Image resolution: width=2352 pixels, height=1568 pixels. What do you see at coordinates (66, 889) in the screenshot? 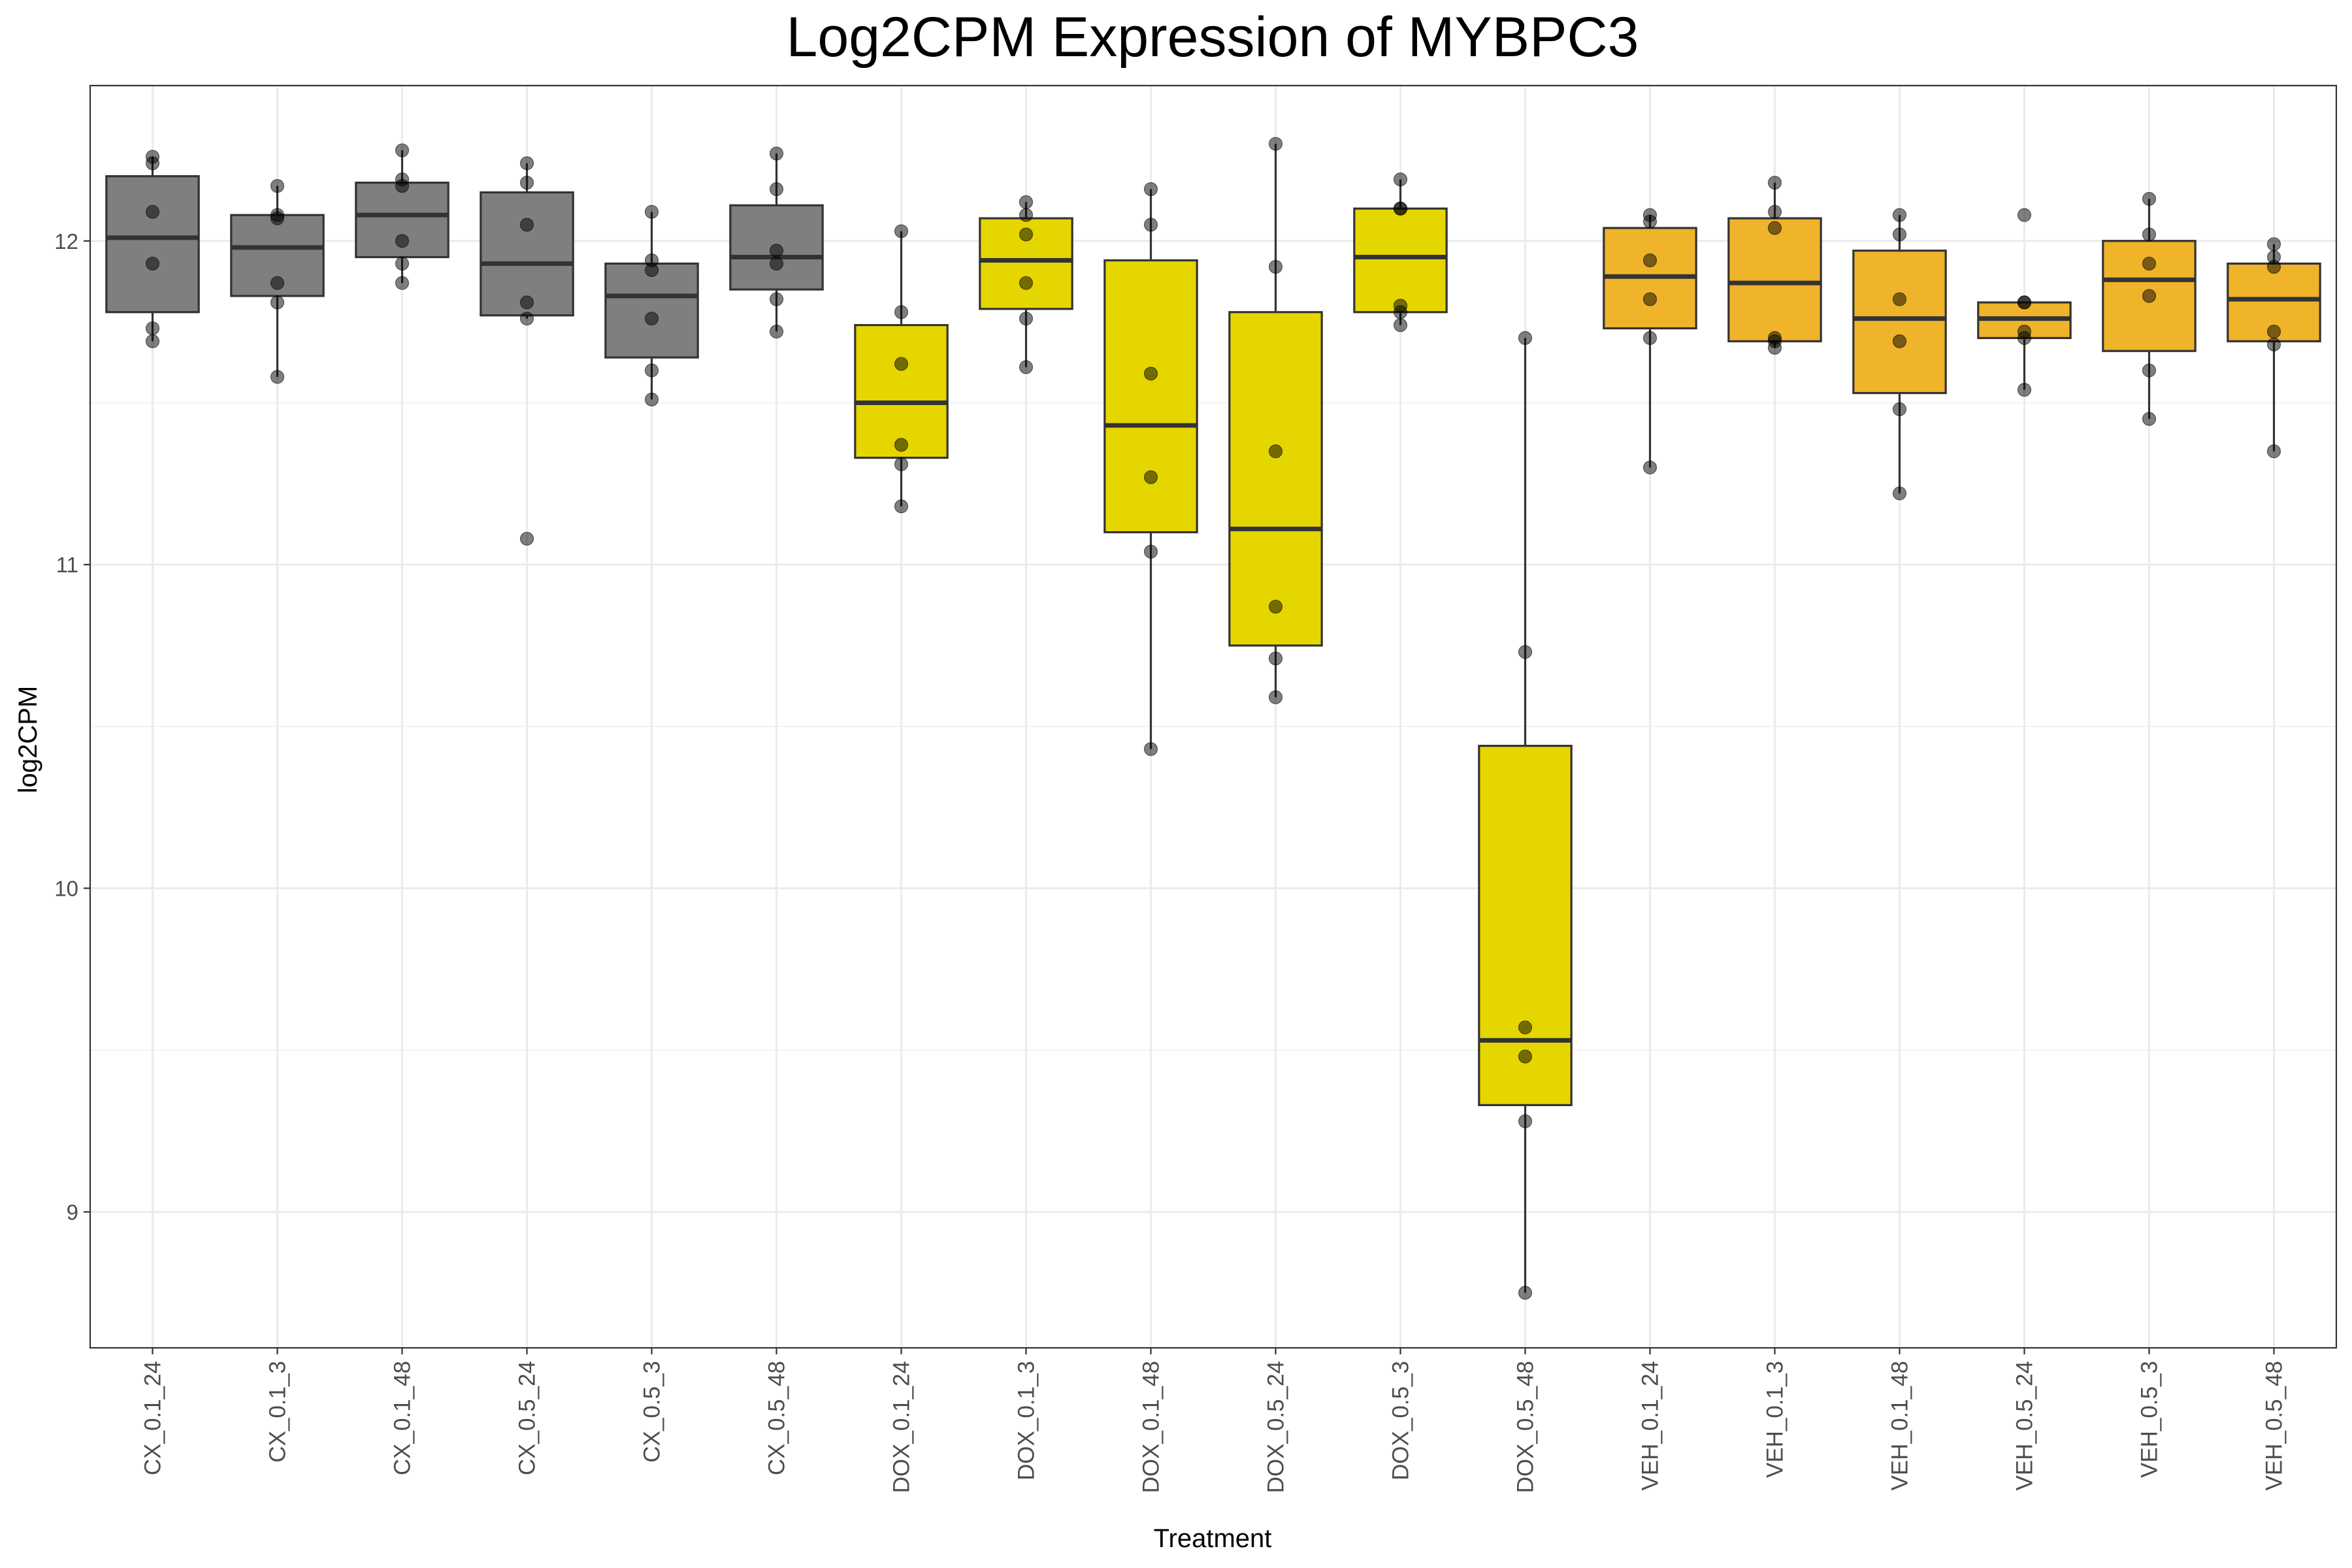
I see `y-tick-label: 10` at bounding box center [66, 889].